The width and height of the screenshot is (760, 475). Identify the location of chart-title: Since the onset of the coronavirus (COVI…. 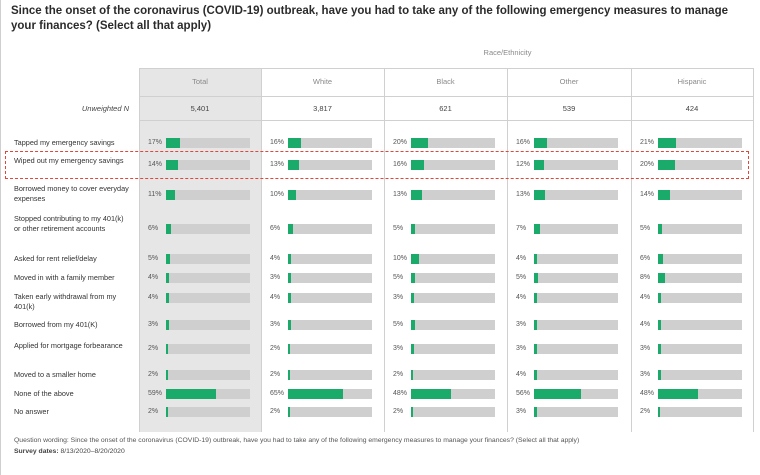
(369, 18).